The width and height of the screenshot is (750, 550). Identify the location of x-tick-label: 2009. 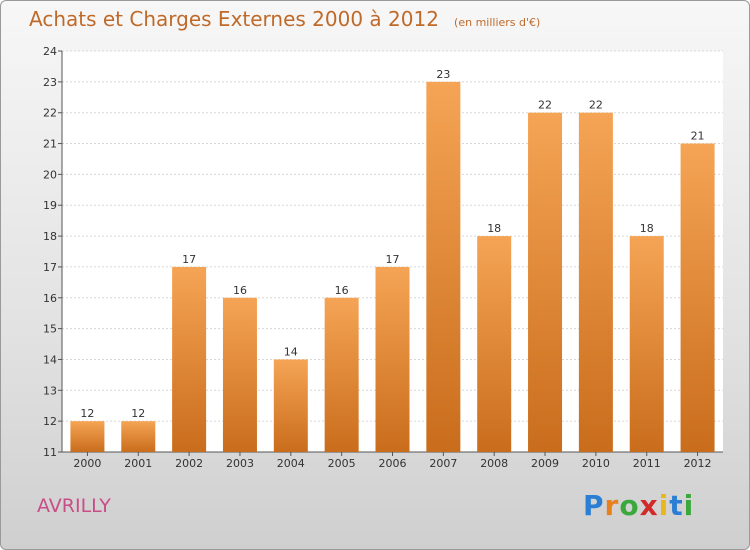
(545, 463).